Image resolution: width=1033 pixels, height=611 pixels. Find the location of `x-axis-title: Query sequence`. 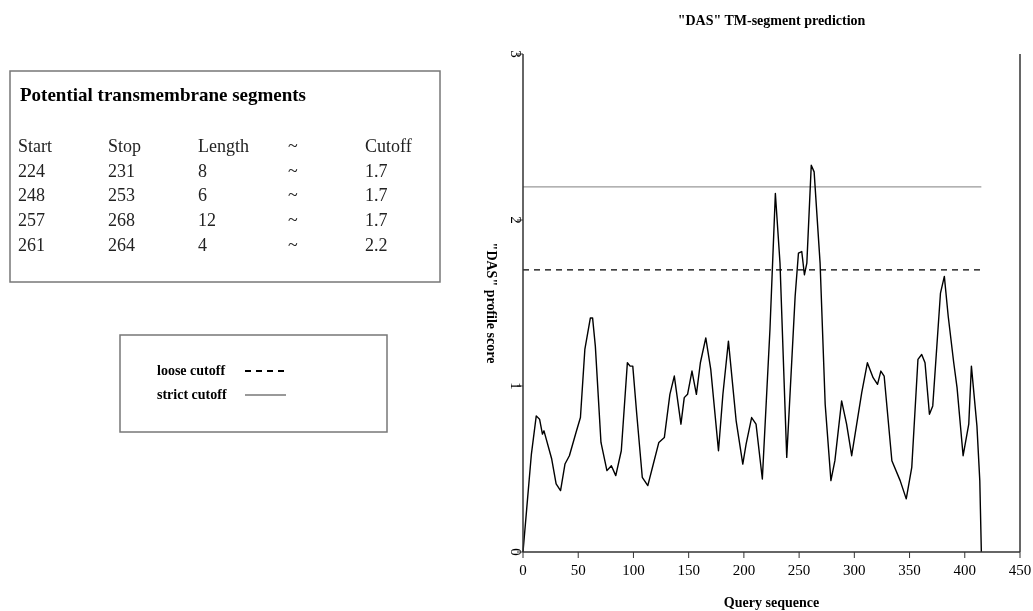

x-axis-title: Query sequence is located at coordinates (771, 602).